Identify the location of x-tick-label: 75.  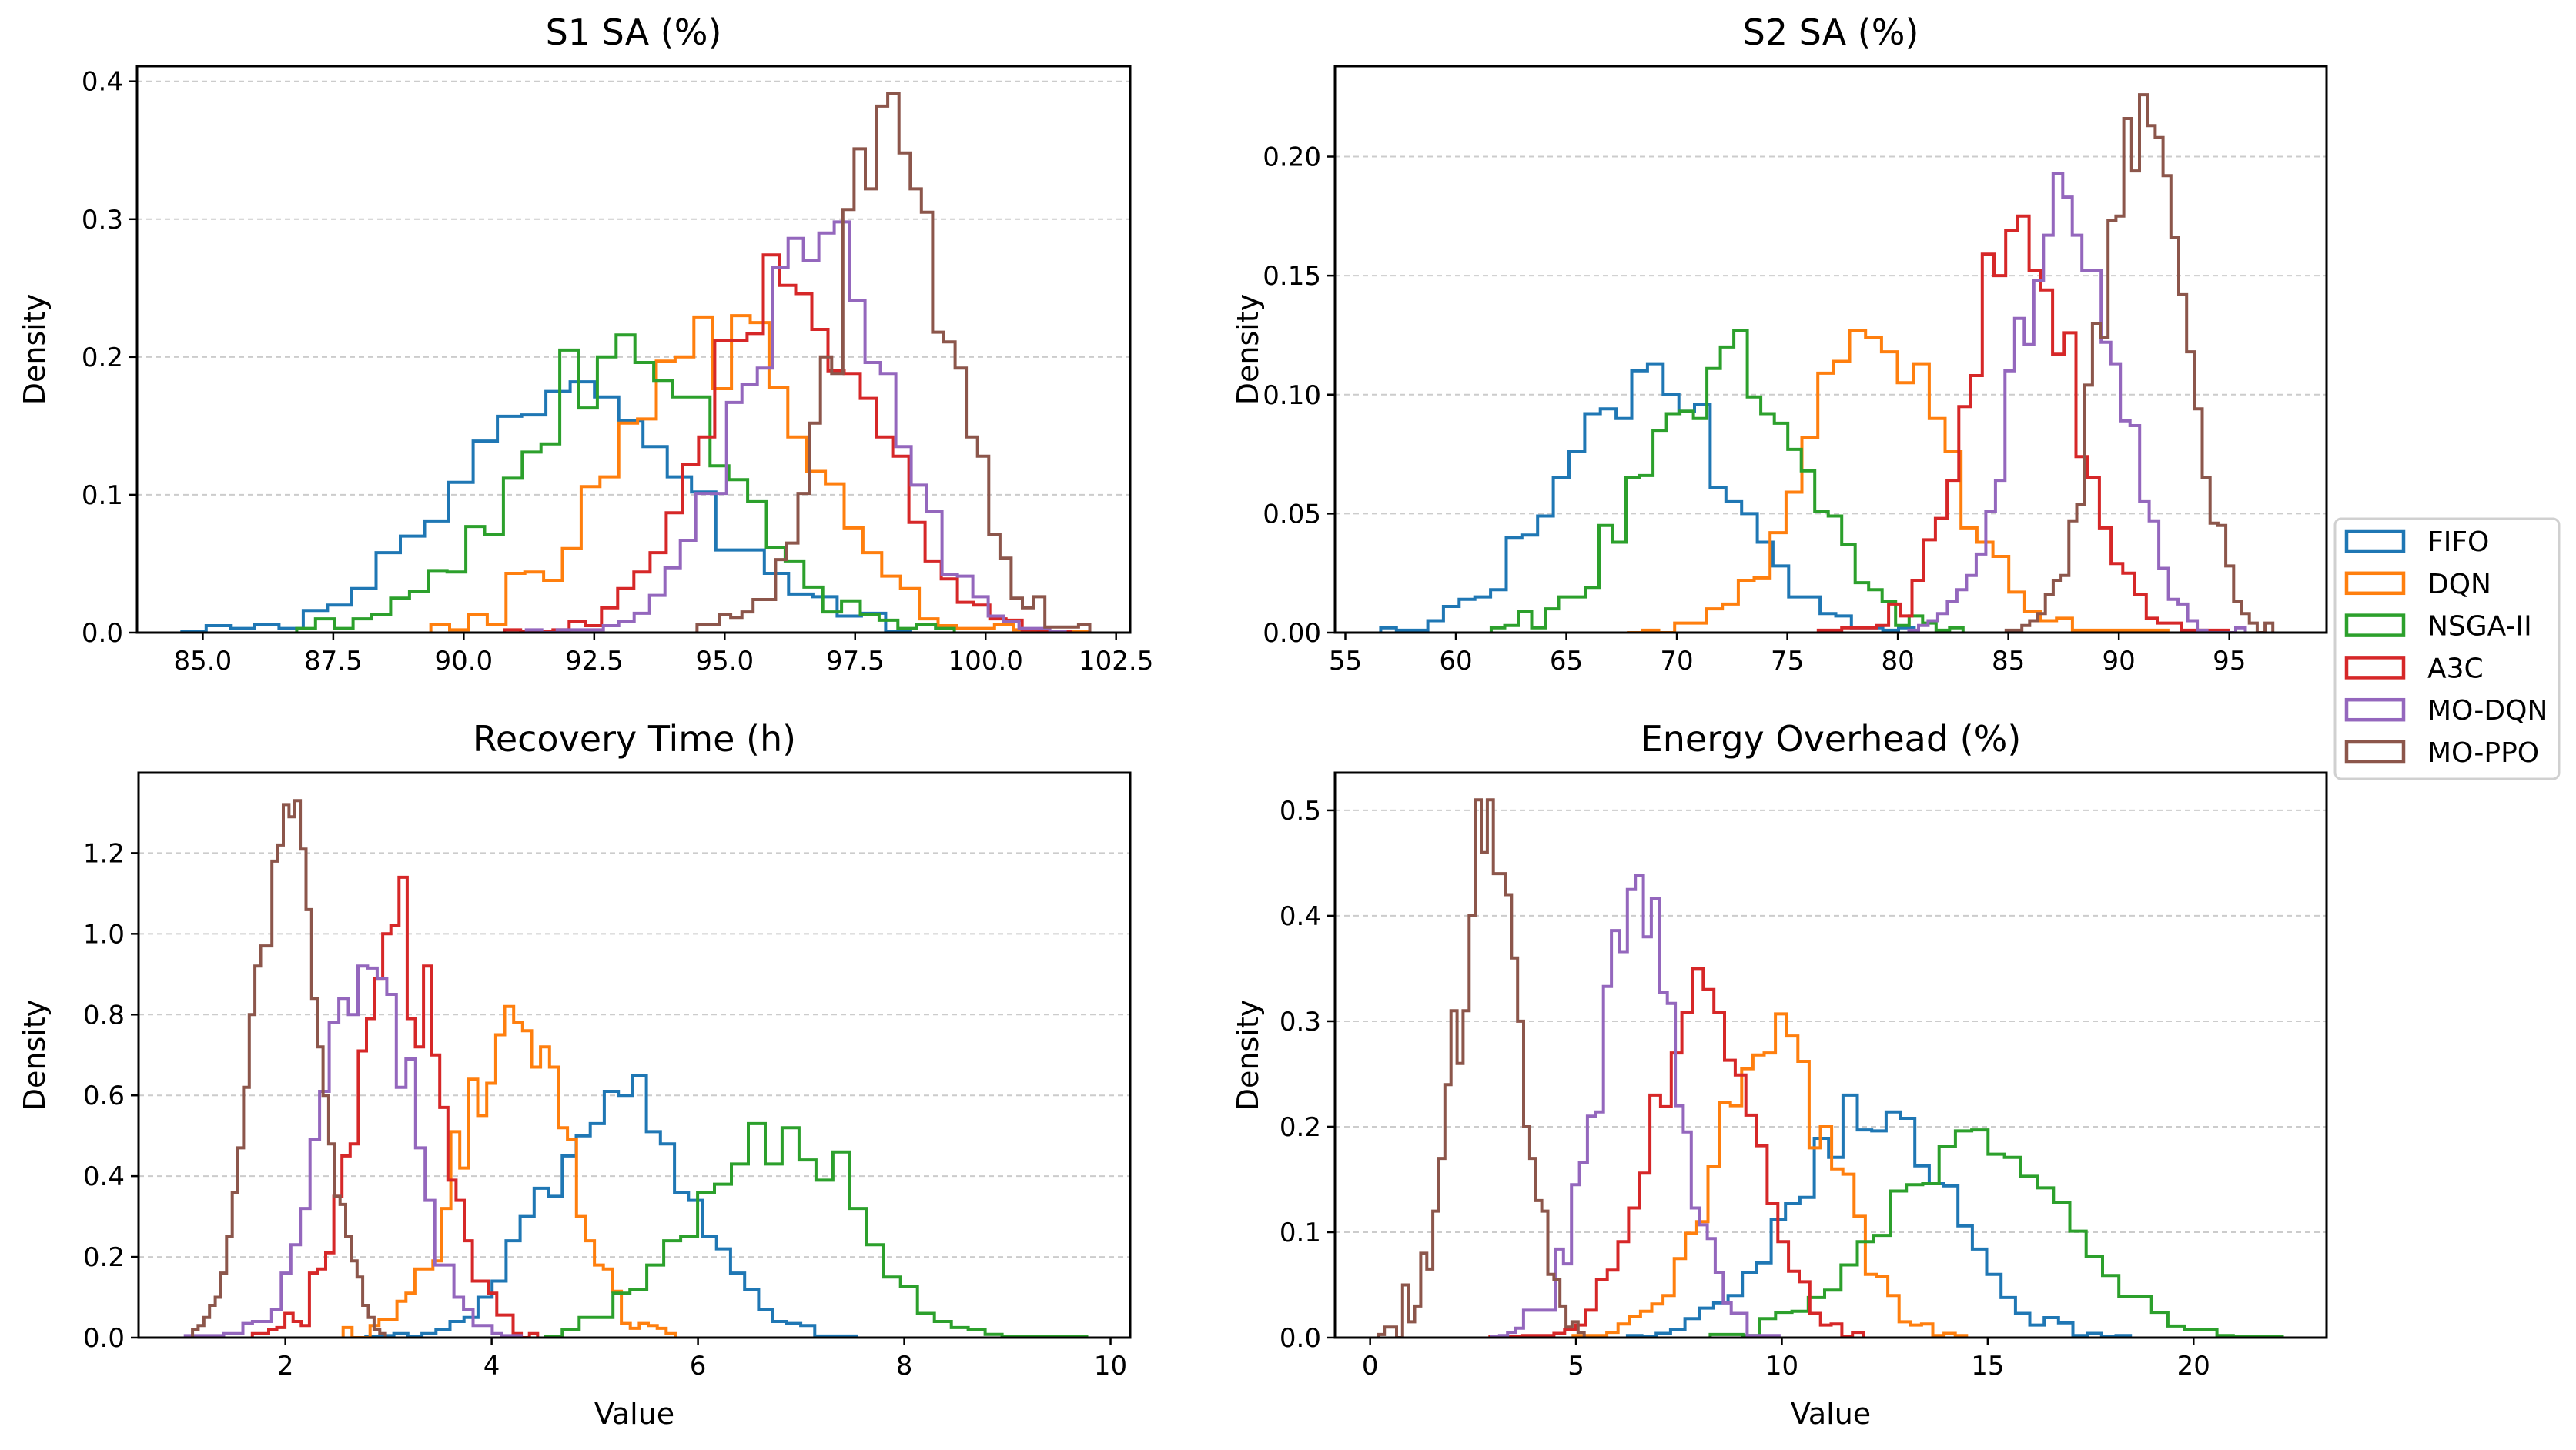
(1788, 662).